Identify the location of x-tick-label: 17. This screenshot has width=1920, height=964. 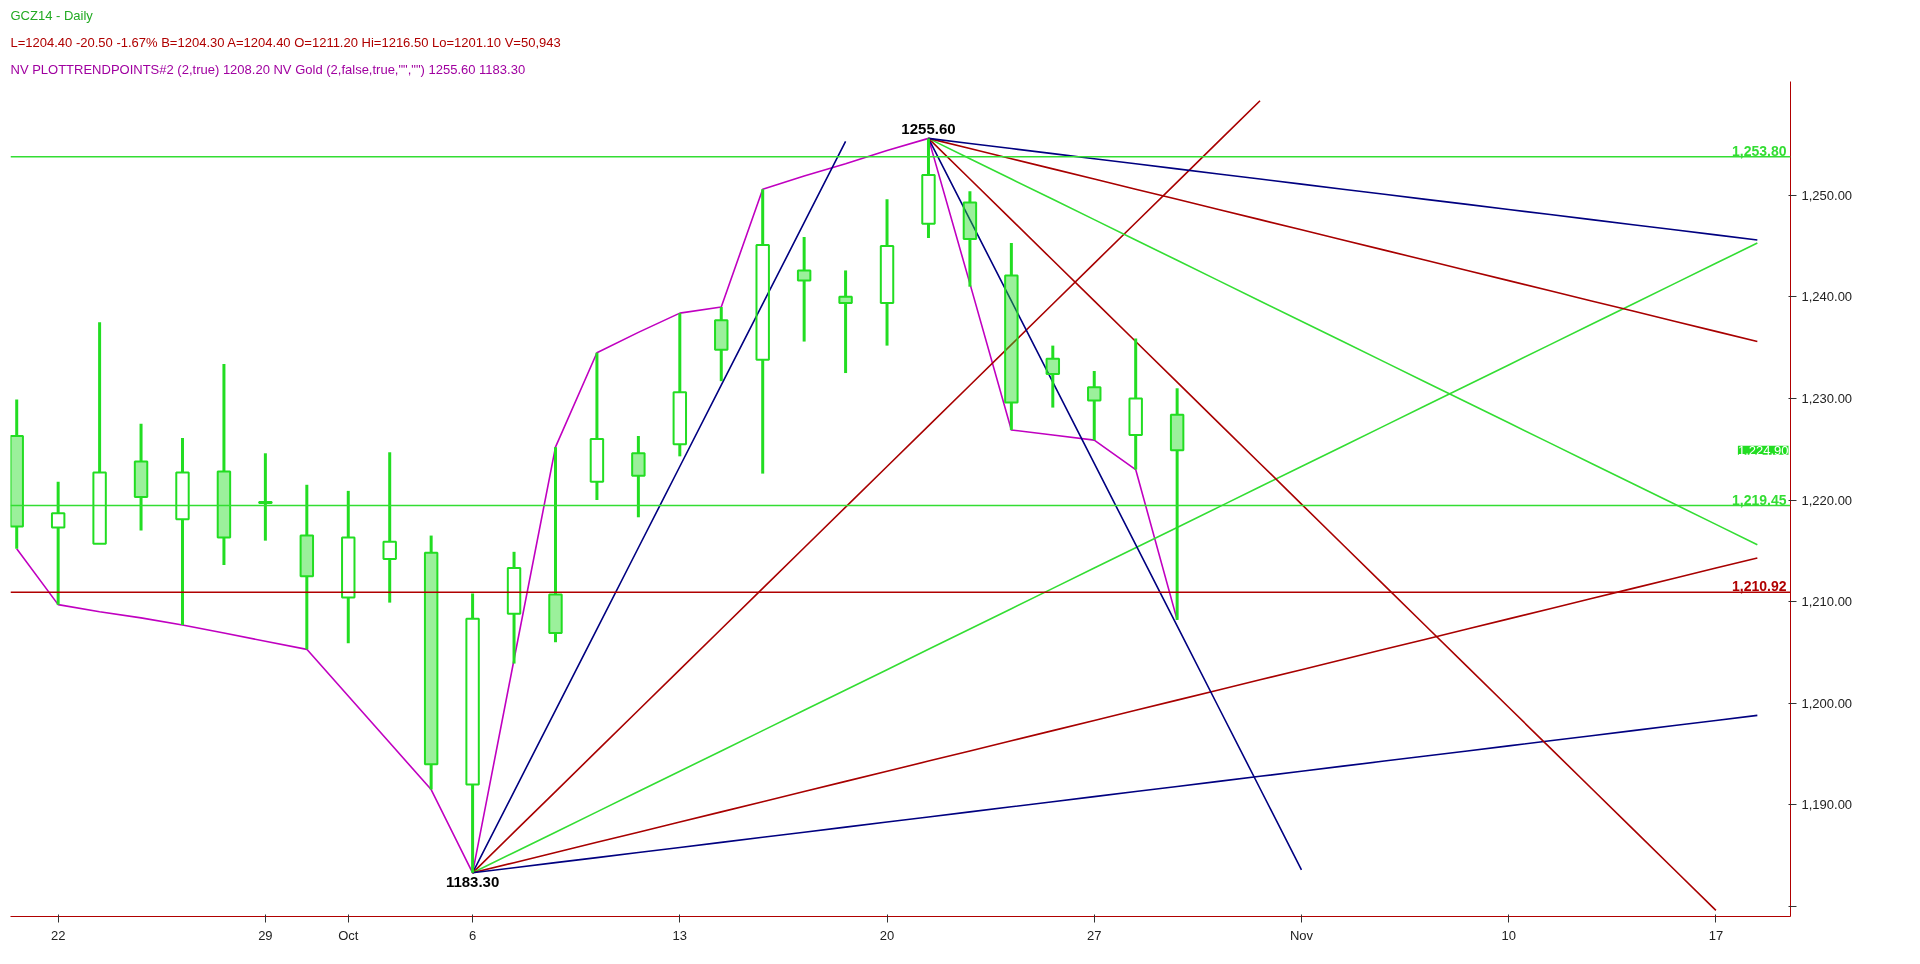
(1716, 935).